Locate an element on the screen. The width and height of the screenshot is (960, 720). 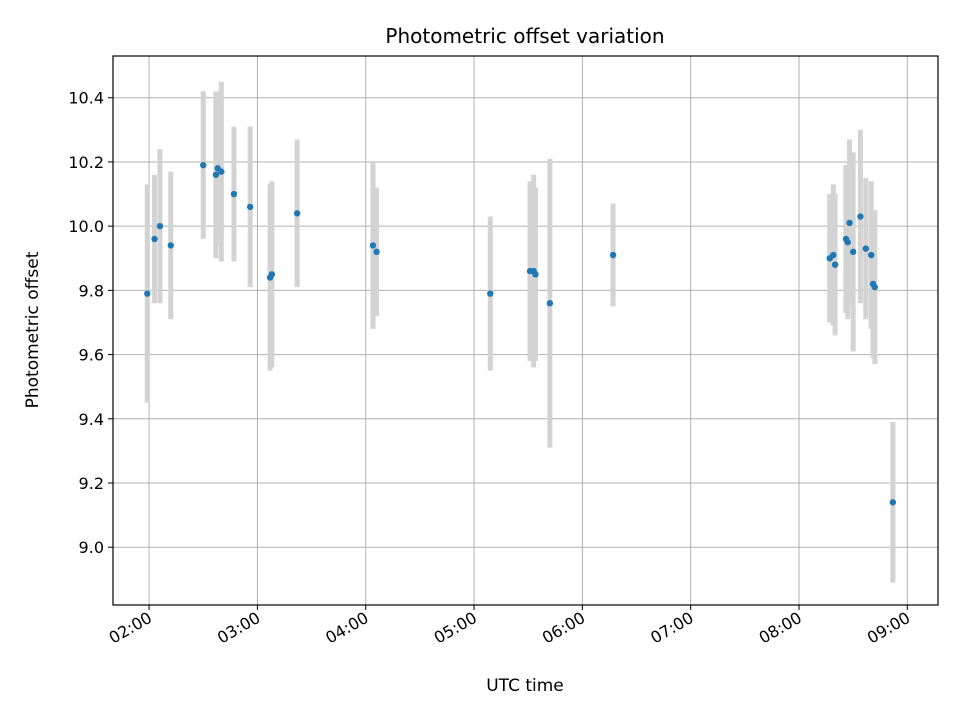
y-tick-label: 9.6 is located at coordinates (91, 355).